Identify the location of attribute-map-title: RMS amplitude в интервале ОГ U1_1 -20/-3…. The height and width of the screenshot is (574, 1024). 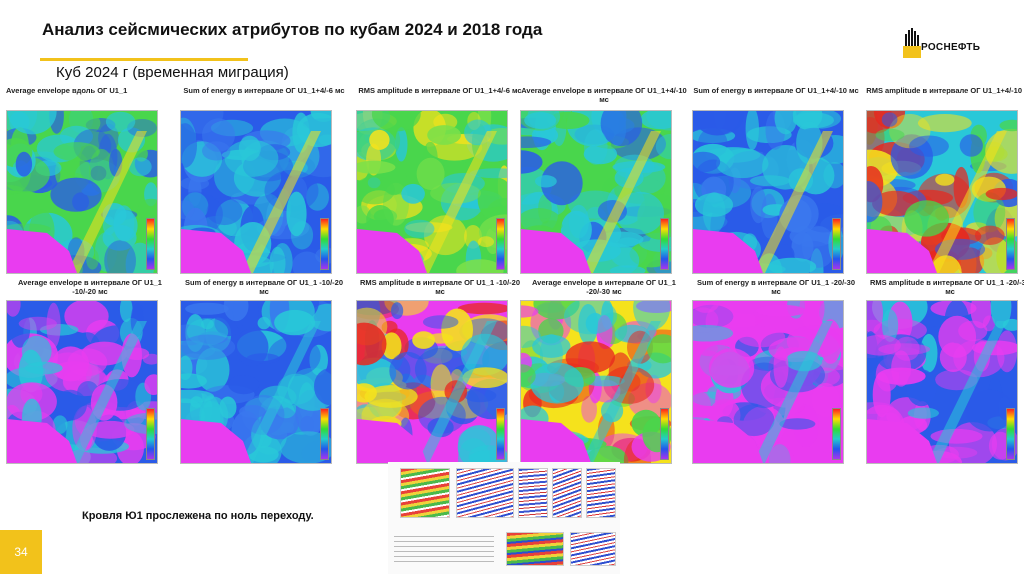
(946, 287).